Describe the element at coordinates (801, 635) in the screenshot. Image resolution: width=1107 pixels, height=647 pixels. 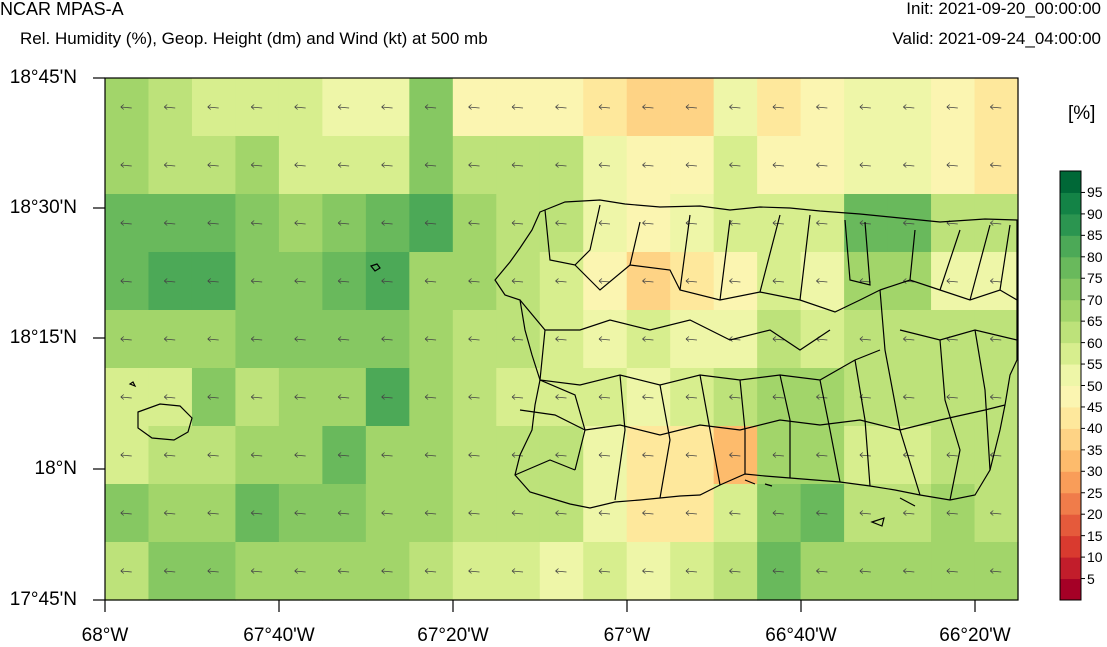
I see `lon-label-6640: 66°40'W` at that location.